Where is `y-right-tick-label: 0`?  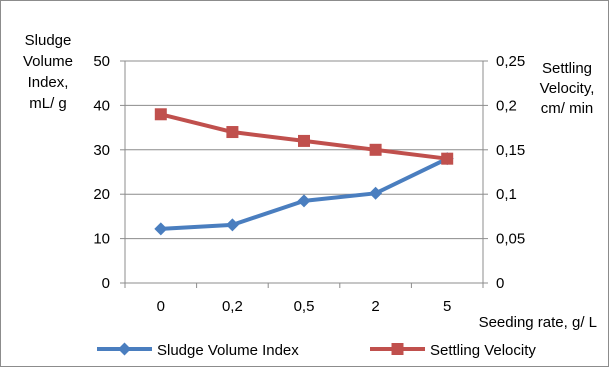 y-right-tick-label: 0 is located at coordinates (500, 283).